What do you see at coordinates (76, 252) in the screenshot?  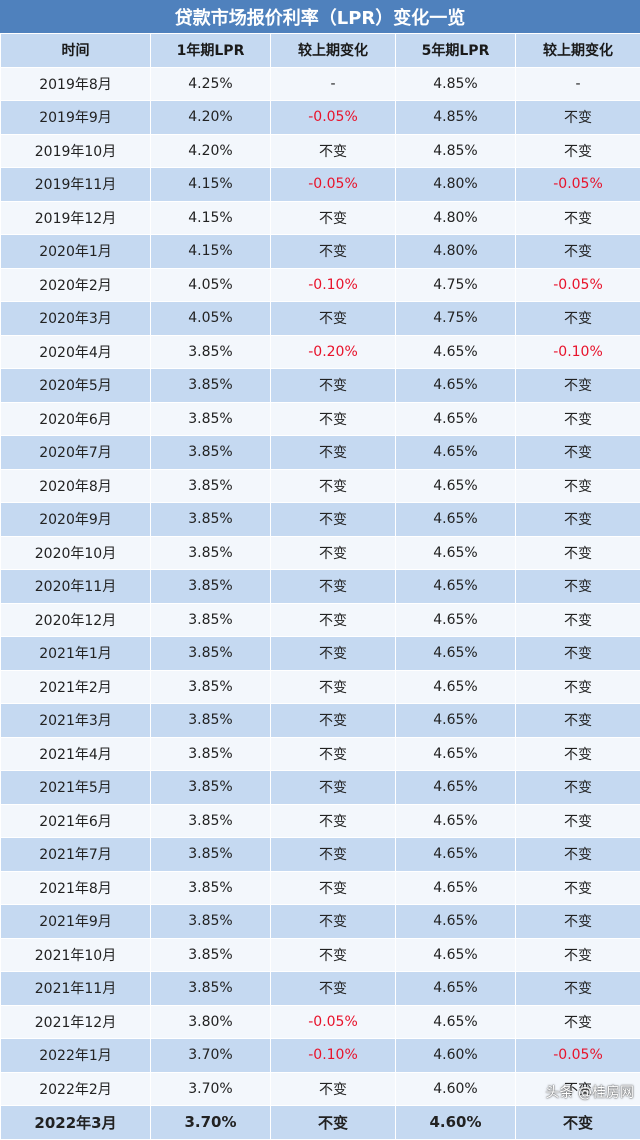 I see `cell-time: 2020年1月` at bounding box center [76, 252].